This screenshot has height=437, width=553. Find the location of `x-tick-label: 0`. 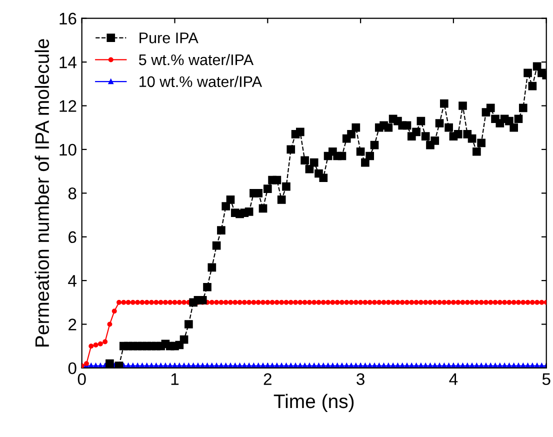

x-tick-label: 0 is located at coordinates (82, 379).